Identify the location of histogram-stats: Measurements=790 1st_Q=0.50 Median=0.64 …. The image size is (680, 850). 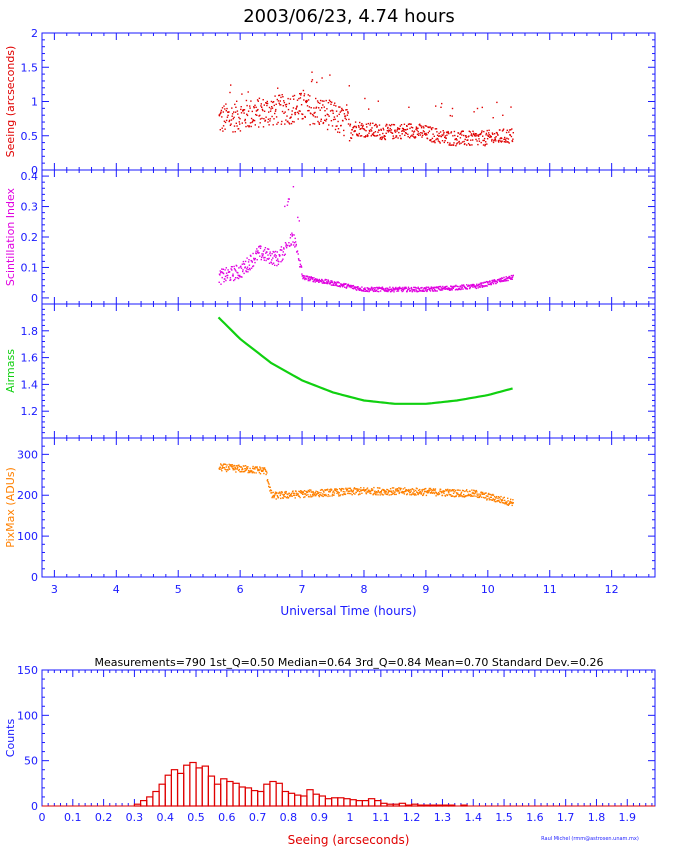
(348, 662).